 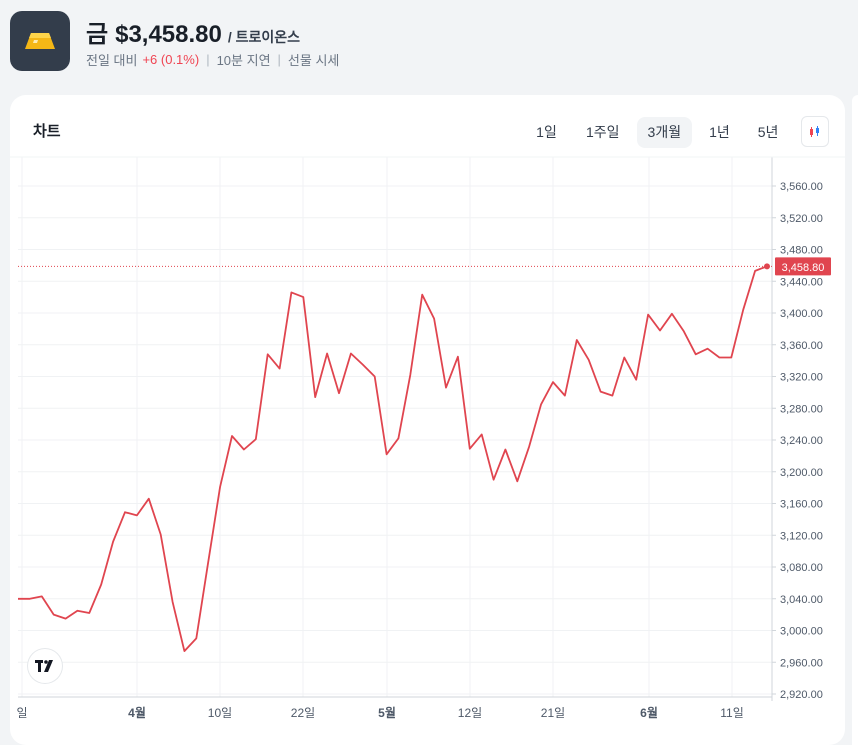 What do you see at coordinates (168, 34) in the screenshot?
I see `current-price: $3,458.80` at bounding box center [168, 34].